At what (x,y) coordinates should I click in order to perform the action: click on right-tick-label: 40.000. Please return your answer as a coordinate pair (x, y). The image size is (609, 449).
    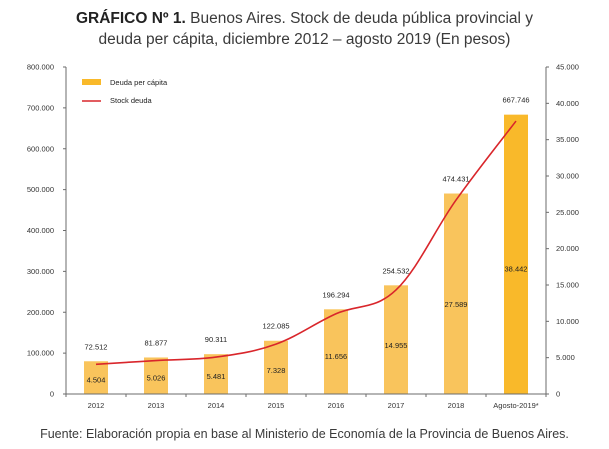
    Looking at the image, I should click on (567, 103).